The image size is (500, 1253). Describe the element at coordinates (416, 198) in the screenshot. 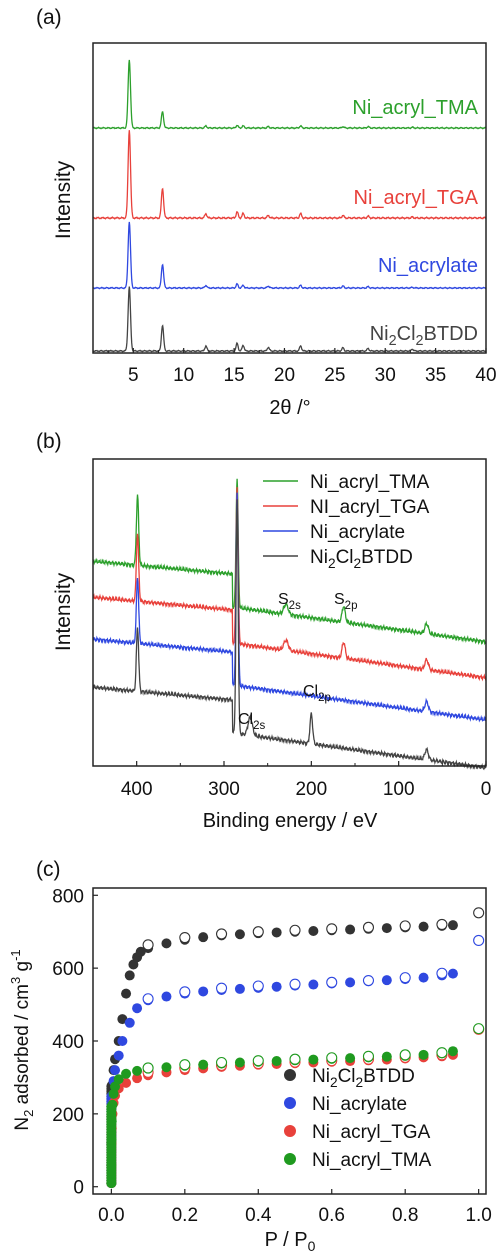

I see `xrd-label-1: Ni_acryl_TGA` at that location.